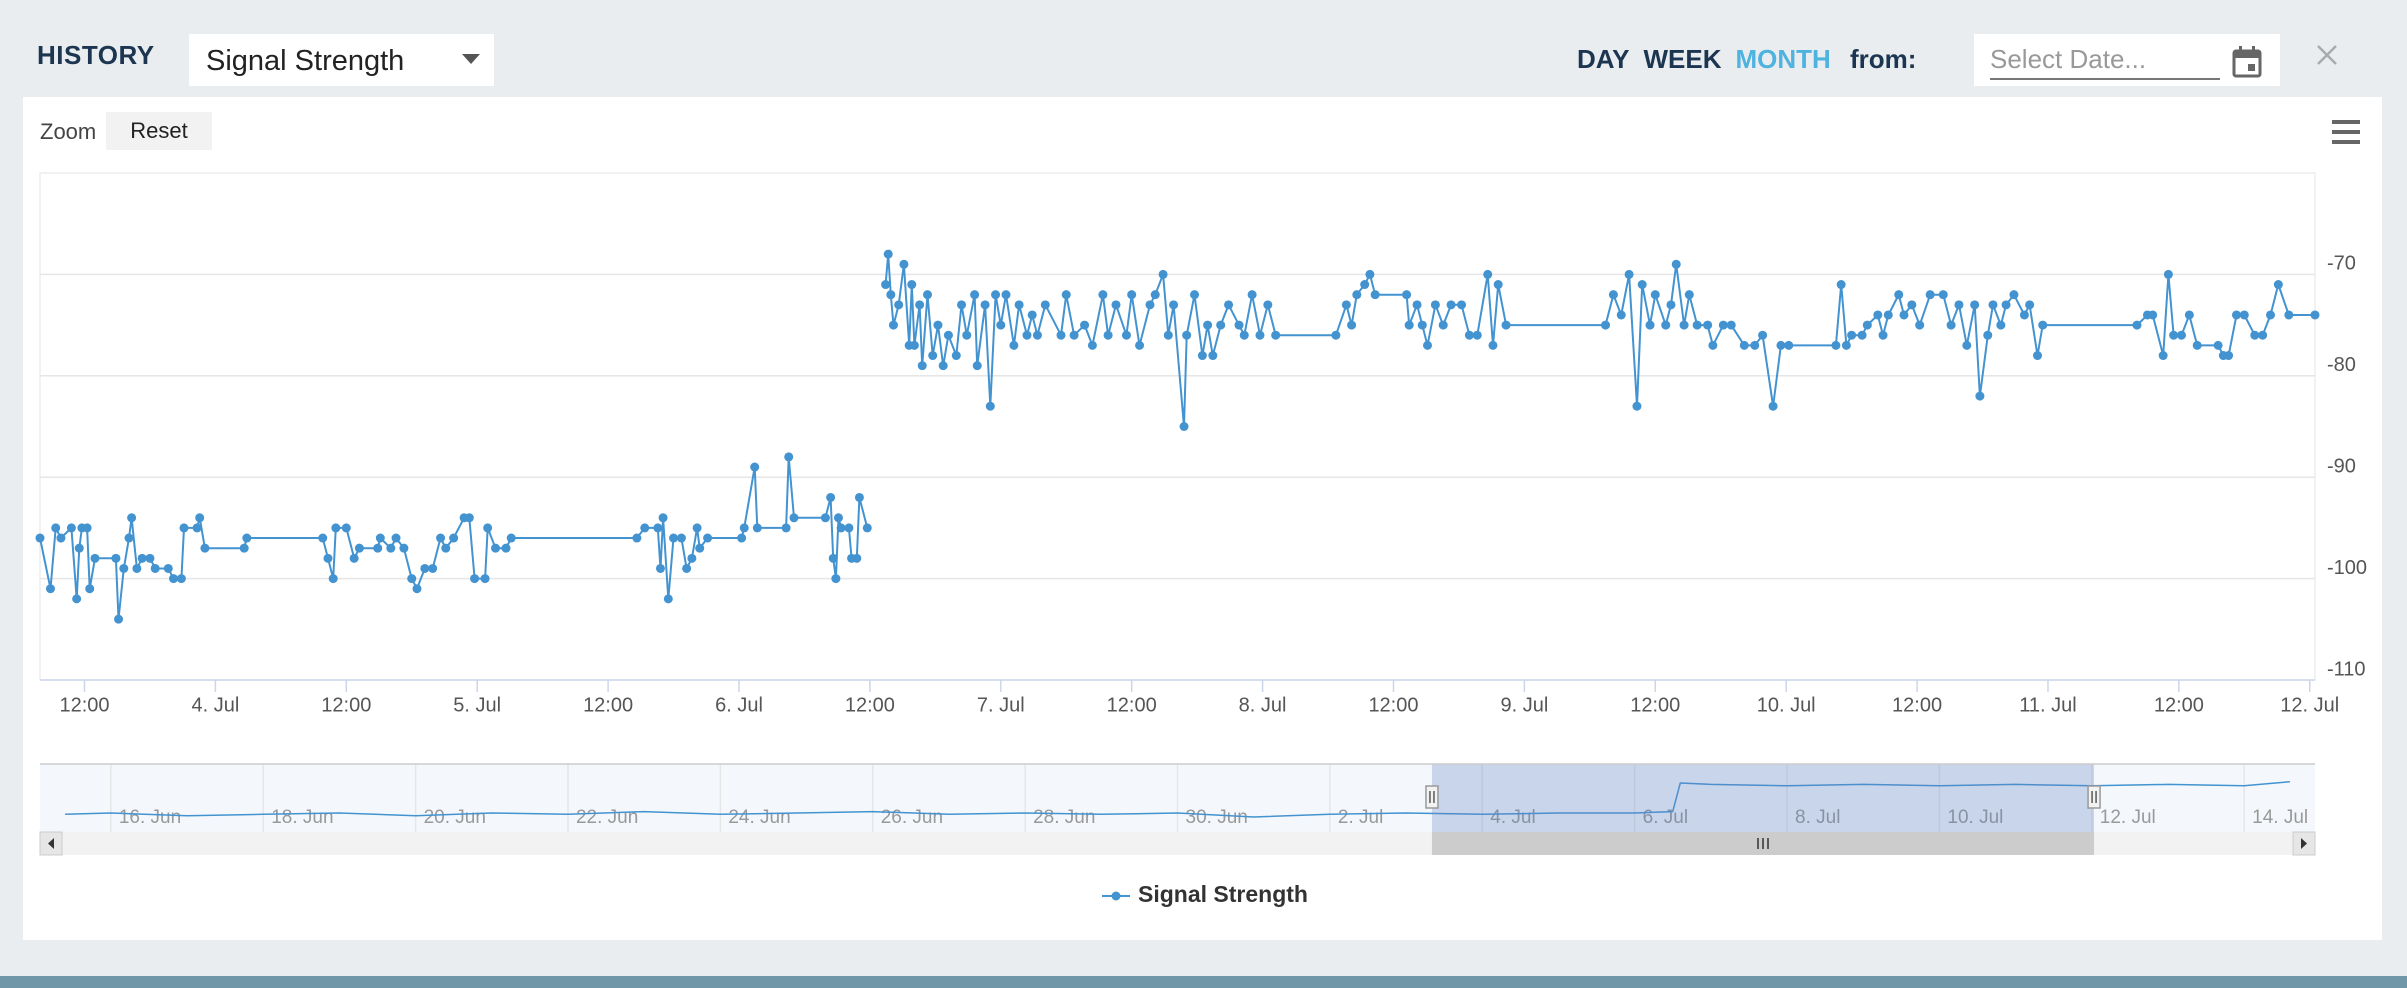 The height and width of the screenshot is (988, 2407). What do you see at coordinates (455, 817) in the screenshot?
I see `navigator-tick-label: 20. Jun` at bounding box center [455, 817].